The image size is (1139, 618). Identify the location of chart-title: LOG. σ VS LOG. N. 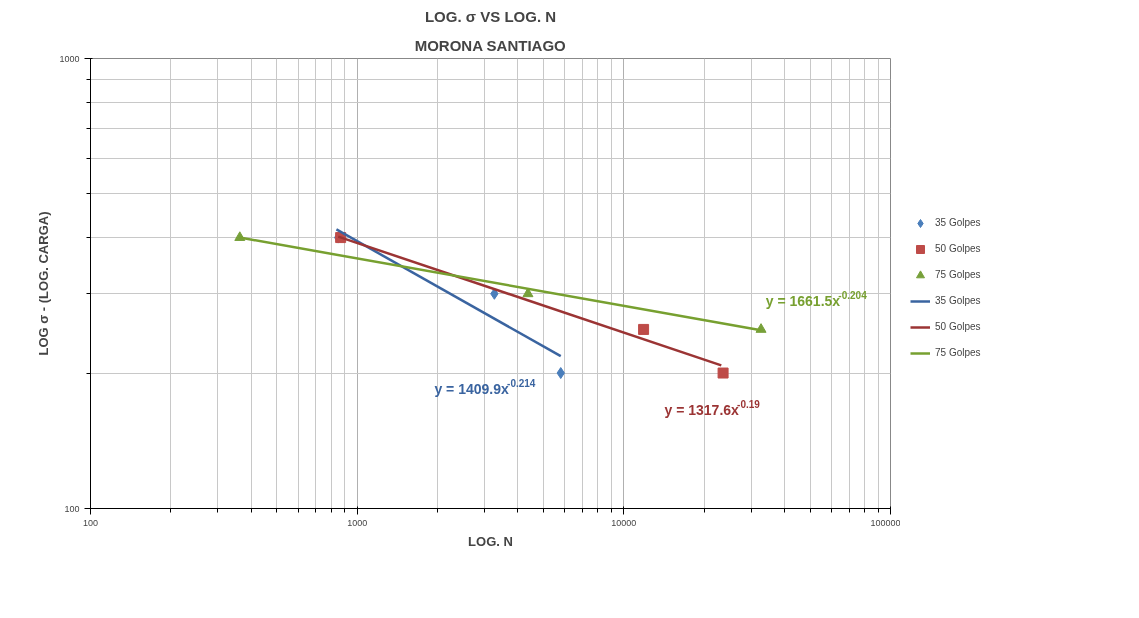
(490, 16).